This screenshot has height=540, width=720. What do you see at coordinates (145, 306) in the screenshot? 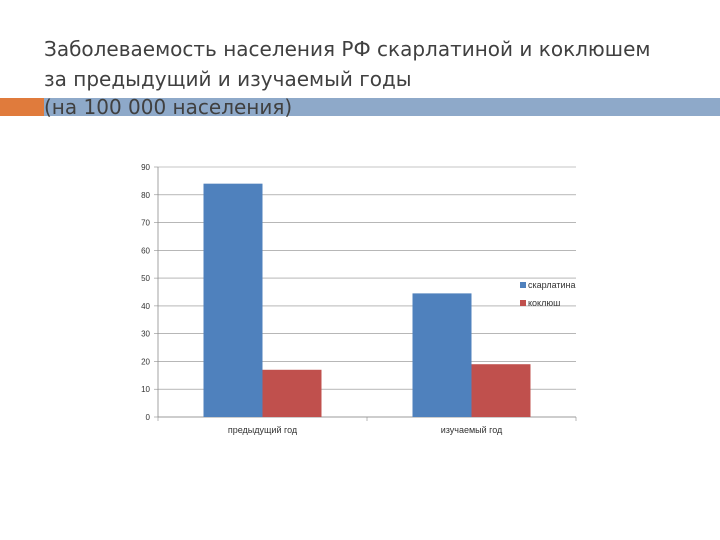
I see `y-tick-label: 40` at bounding box center [145, 306].